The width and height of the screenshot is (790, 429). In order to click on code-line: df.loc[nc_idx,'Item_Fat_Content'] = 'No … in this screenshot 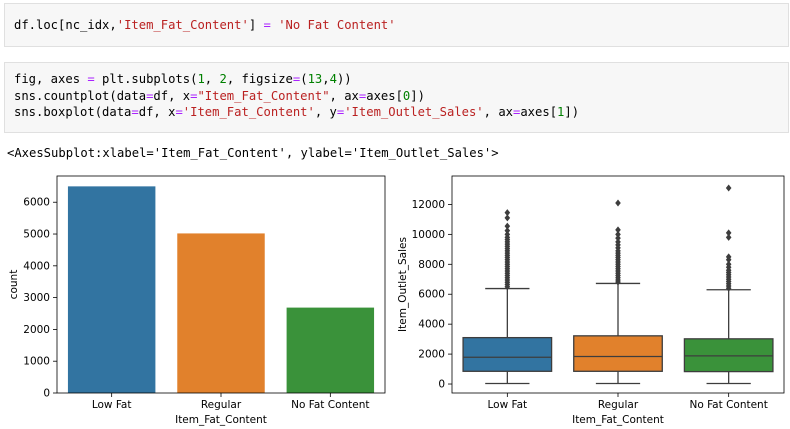, I will do `click(396, 19)`.